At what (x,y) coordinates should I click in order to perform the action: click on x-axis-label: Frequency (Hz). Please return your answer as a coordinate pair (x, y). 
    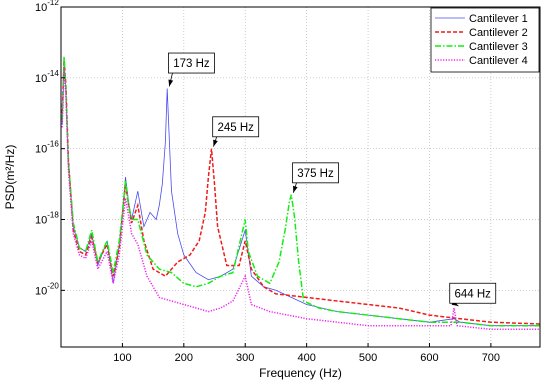
    Looking at the image, I should click on (300, 373).